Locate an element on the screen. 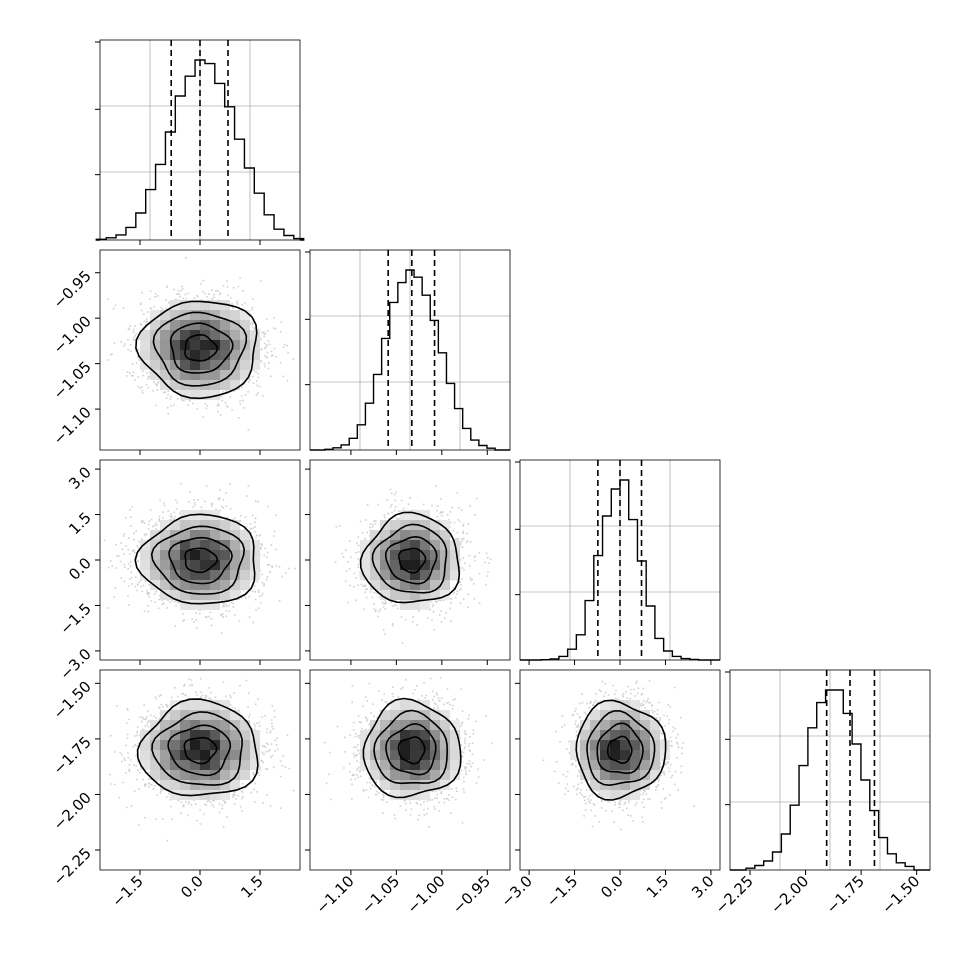 This screenshot has width=970, height=970. x-tick-label: −1.05 is located at coordinates (380, 894).